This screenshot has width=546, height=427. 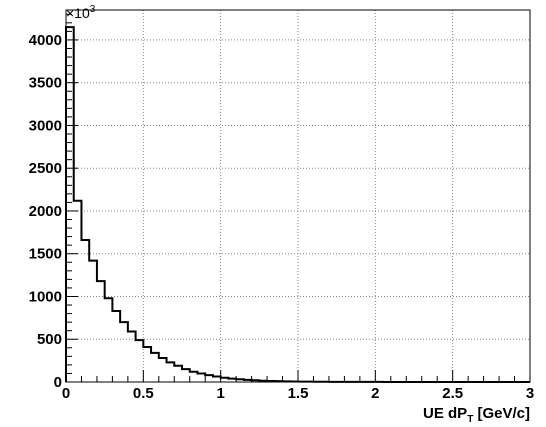 What do you see at coordinates (45, 125) in the screenshot?
I see `y-tick-label: 3000` at bounding box center [45, 125].